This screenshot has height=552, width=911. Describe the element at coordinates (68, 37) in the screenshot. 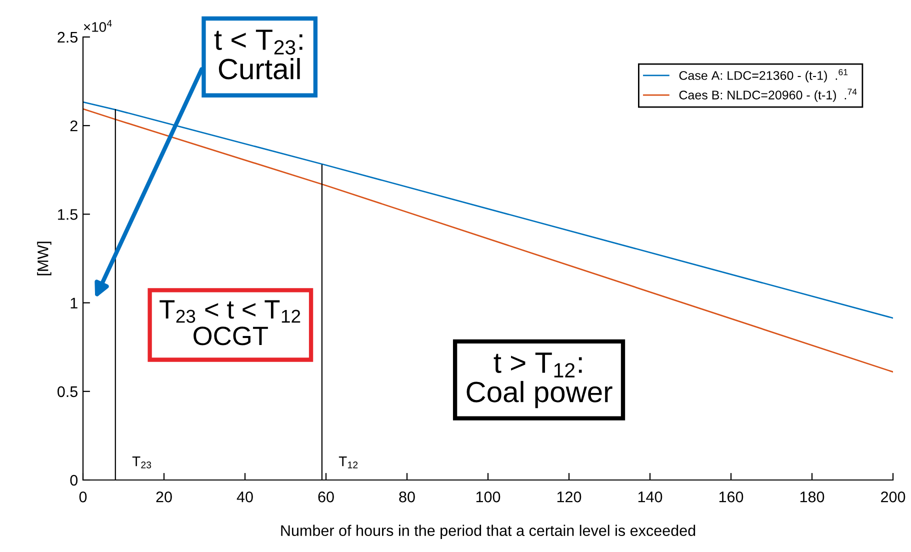

I see `y-tick-label: 2.5` at that location.